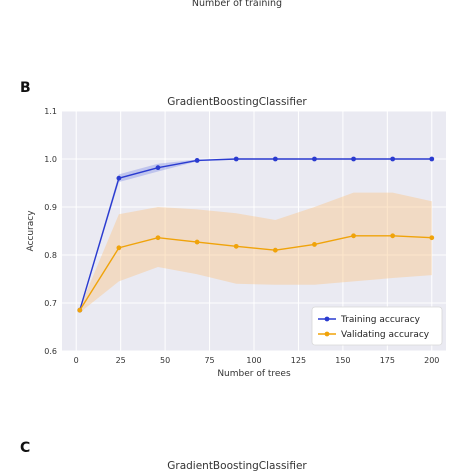 Image resolution: width=474 pixels, height=474 pixels. What do you see at coordinates (255, 273) in the screenshot?
I see `line-validating` at bounding box center [255, 273].